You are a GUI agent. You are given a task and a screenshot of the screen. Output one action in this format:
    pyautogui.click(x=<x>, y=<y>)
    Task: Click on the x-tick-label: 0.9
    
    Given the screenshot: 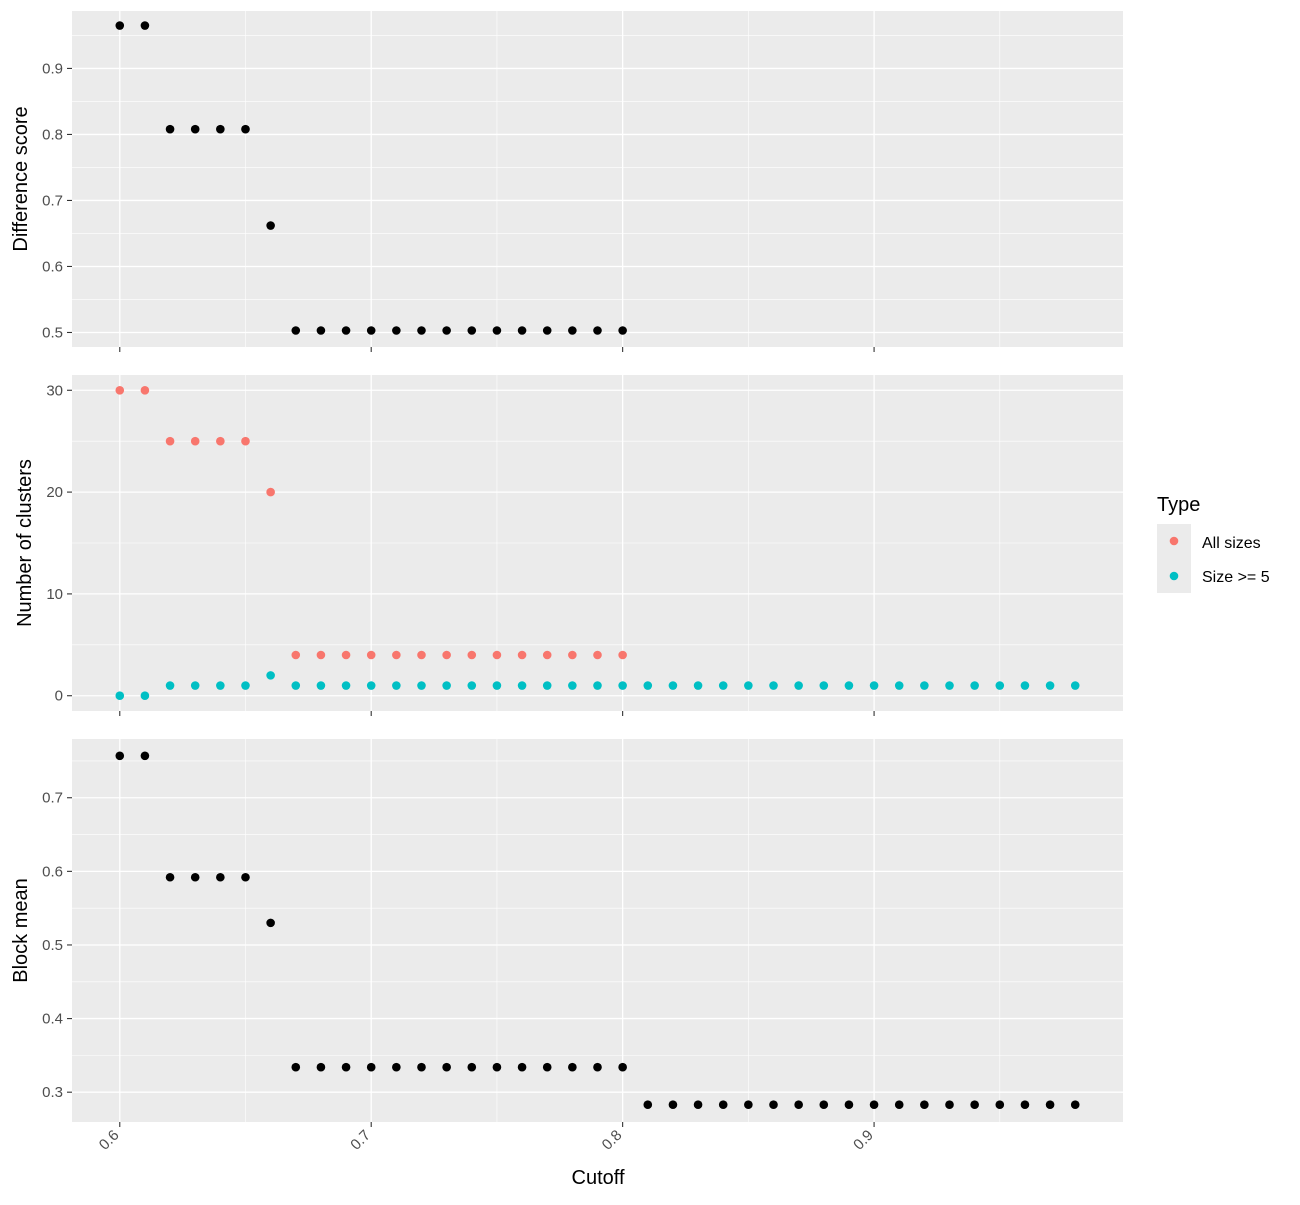 What is the action you would take?
    pyautogui.click(x=863, y=1140)
    